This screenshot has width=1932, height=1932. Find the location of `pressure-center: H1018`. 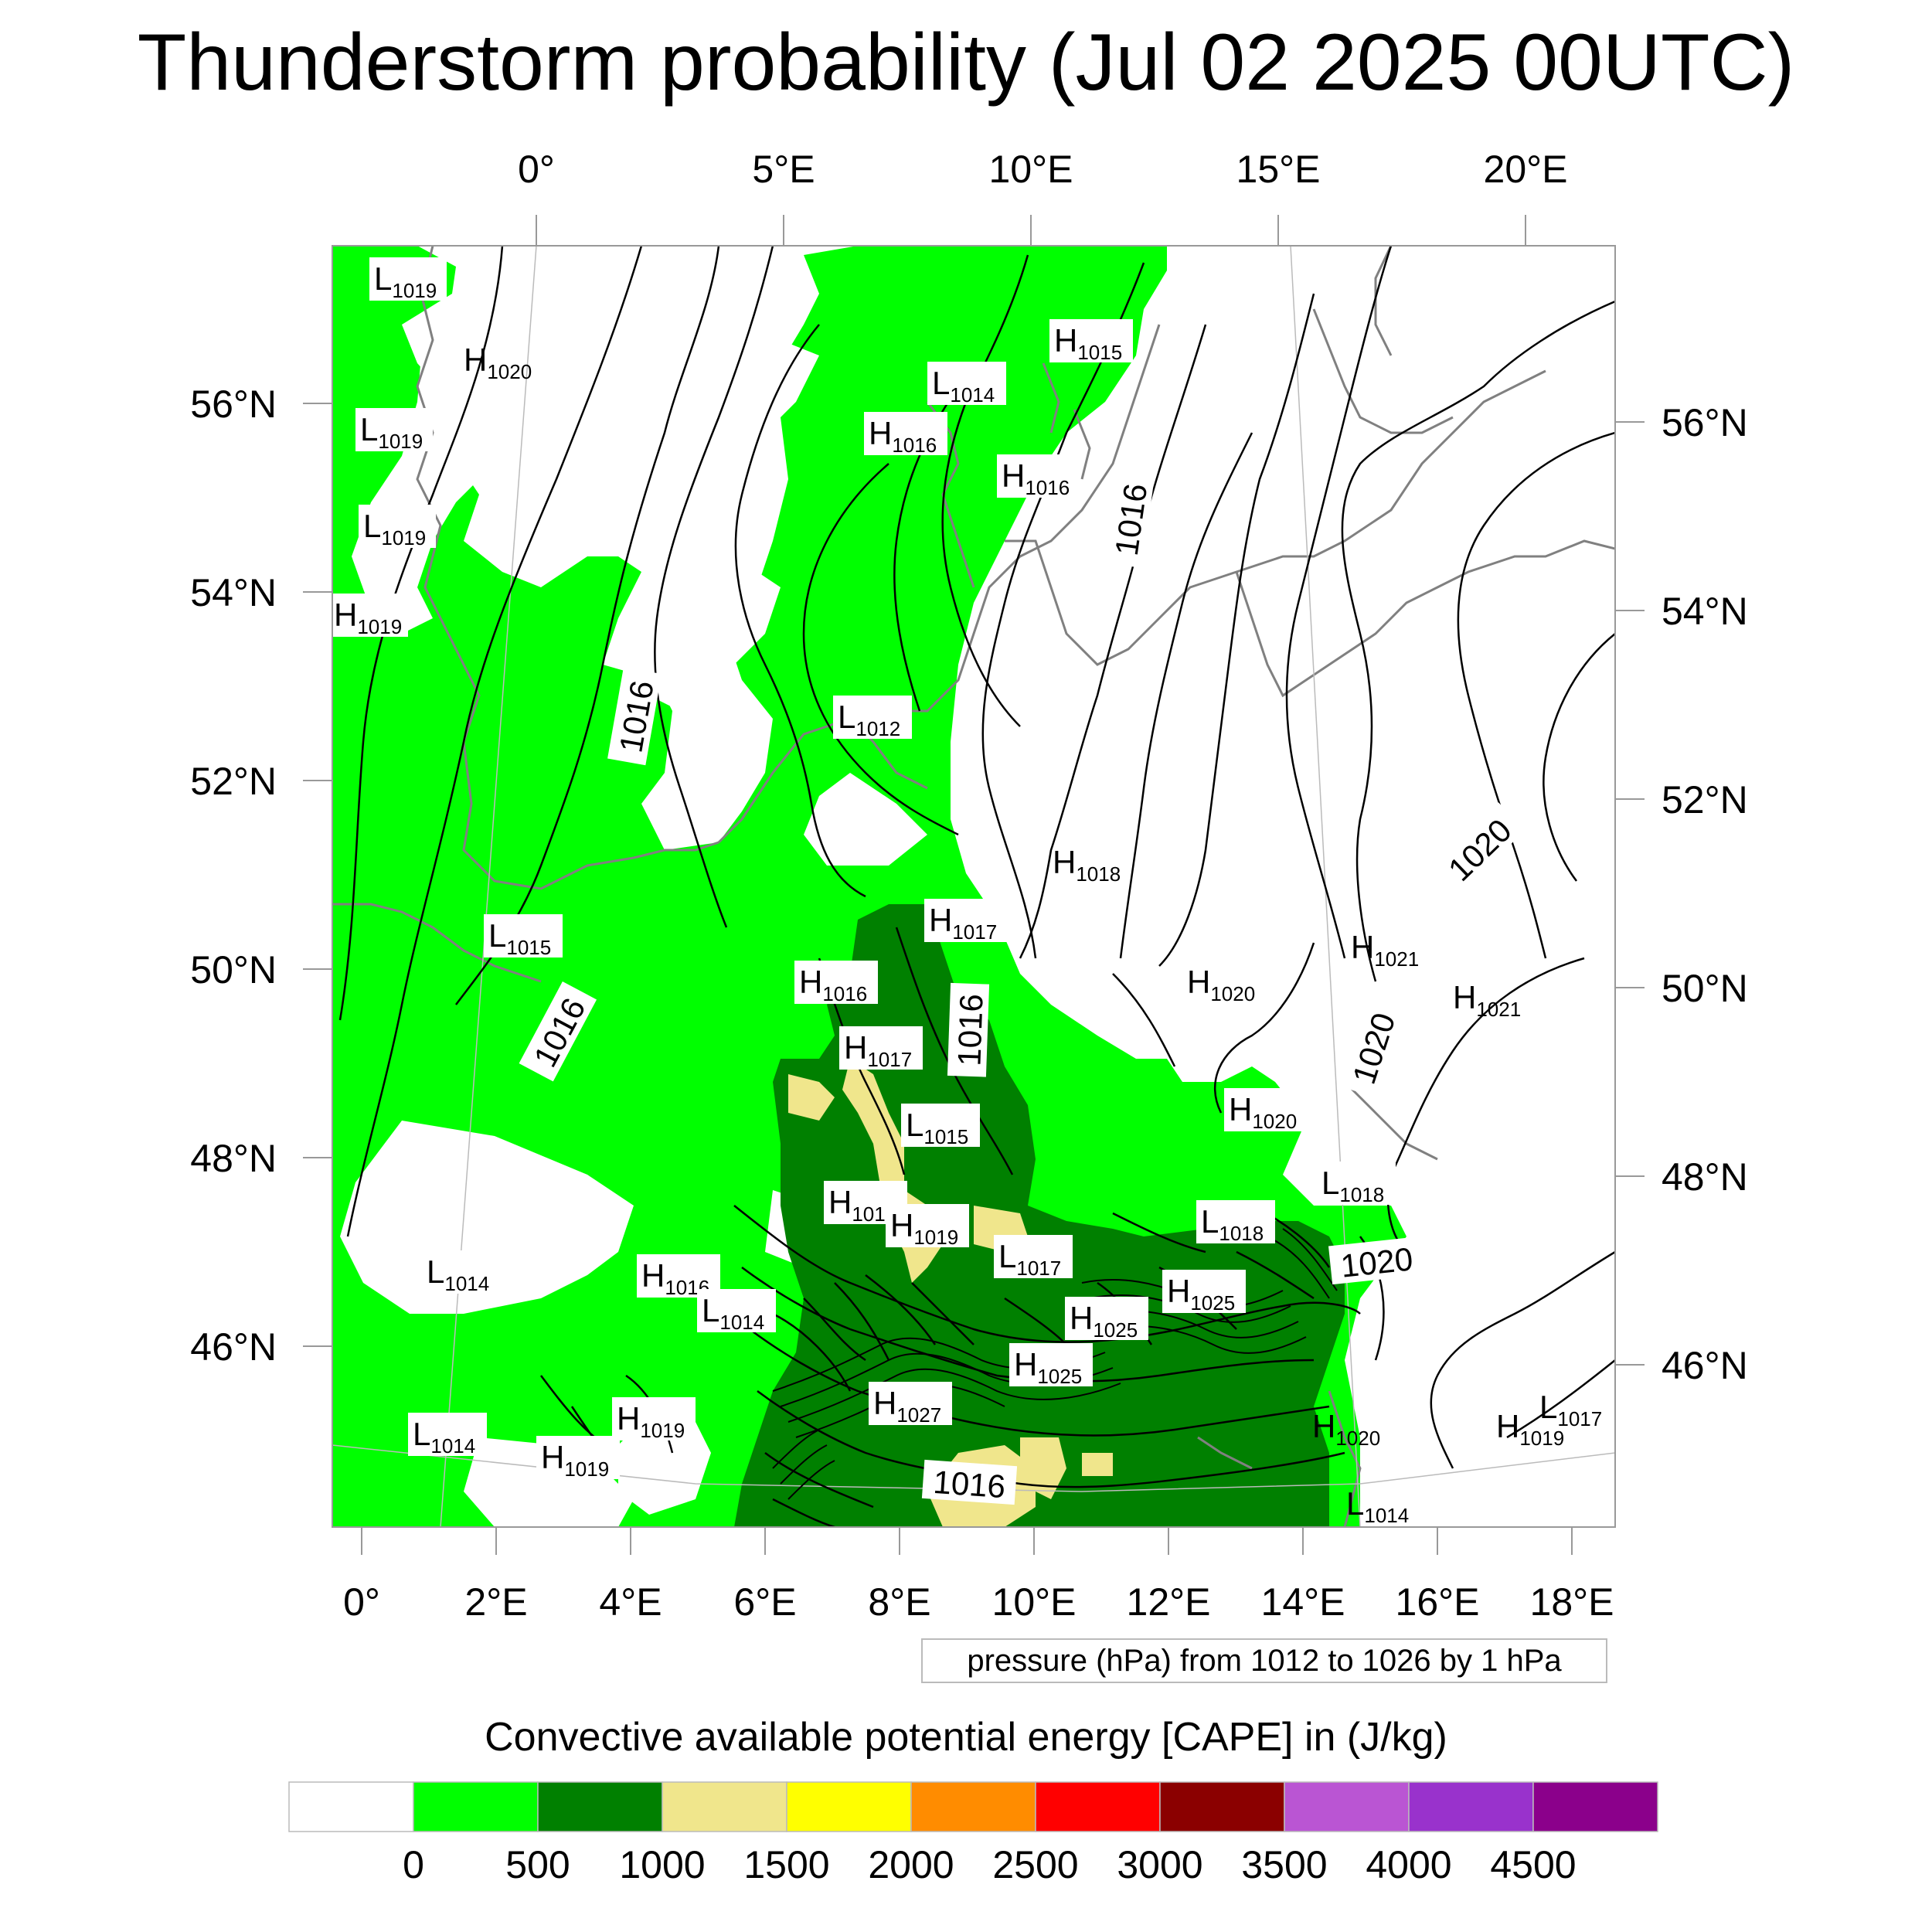

pressure-center: H1018 is located at coordinates (1087, 865).